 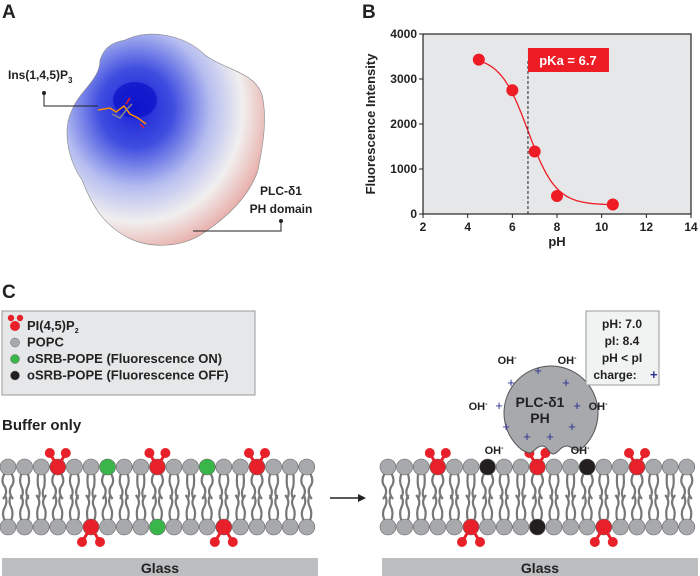 I want to click on protein-sphere-label2: PH, so click(x=539, y=418).